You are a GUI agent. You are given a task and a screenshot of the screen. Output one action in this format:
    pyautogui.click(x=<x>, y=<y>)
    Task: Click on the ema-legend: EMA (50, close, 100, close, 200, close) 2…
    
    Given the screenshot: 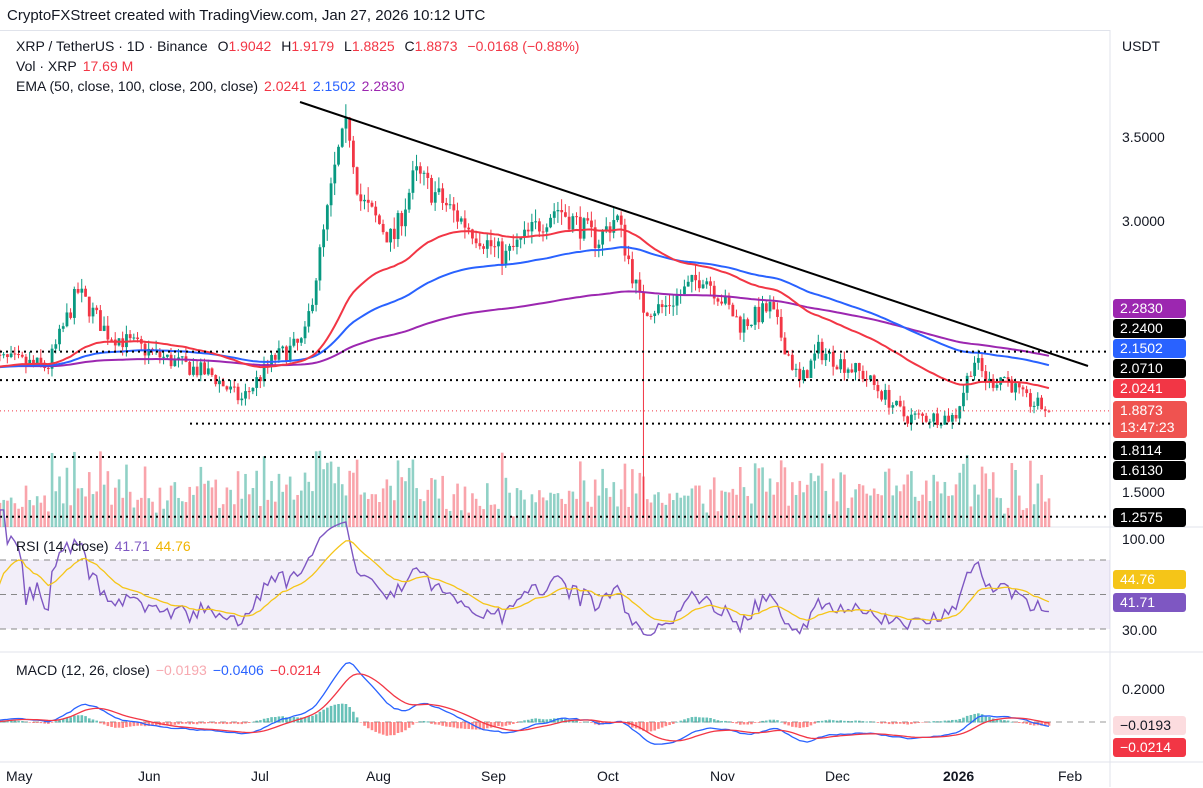 What is the action you would take?
    pyautogui.click(x=213, y=86)
    